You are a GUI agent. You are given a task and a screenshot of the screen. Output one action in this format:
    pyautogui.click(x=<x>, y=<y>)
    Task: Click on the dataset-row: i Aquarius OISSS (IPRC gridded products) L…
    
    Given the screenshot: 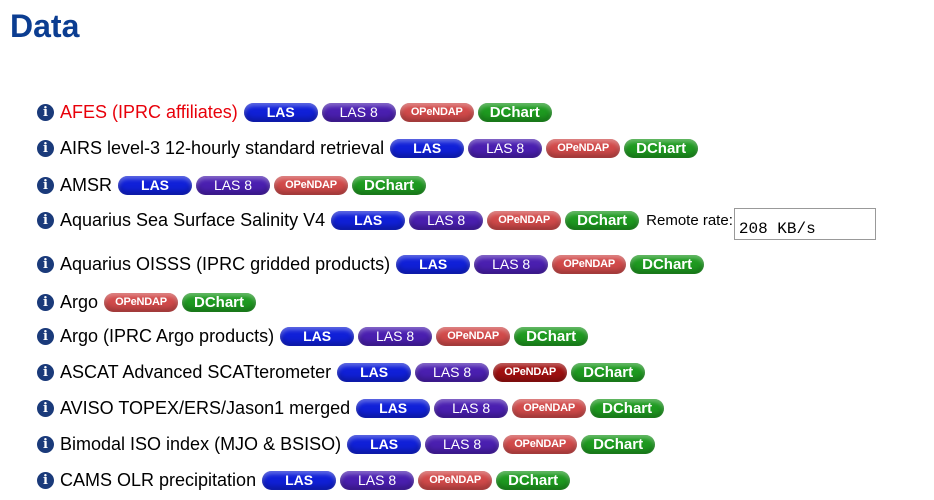 What is the action you would take?
    pyautogui.click(x=372, y=264)
    